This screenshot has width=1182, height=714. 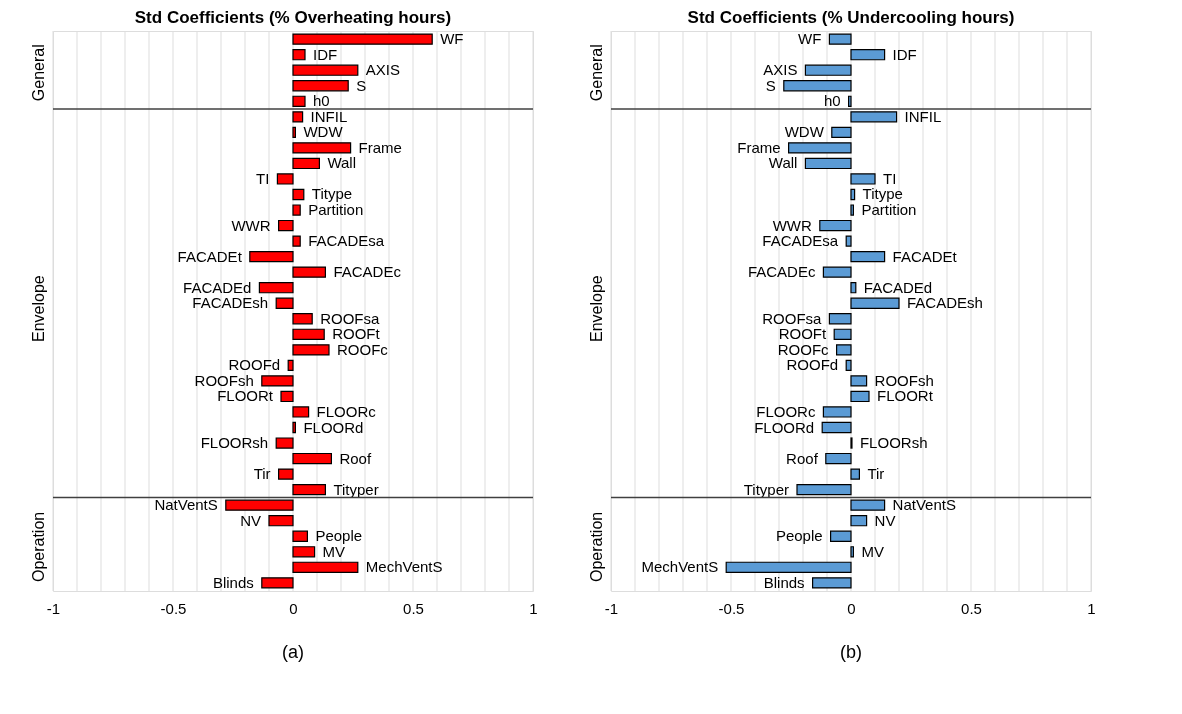 What do you see at coordinates (904, 380) in the screenshot?
I see `y-tick-label: ROOFsh` at bounding box center [904, 380].